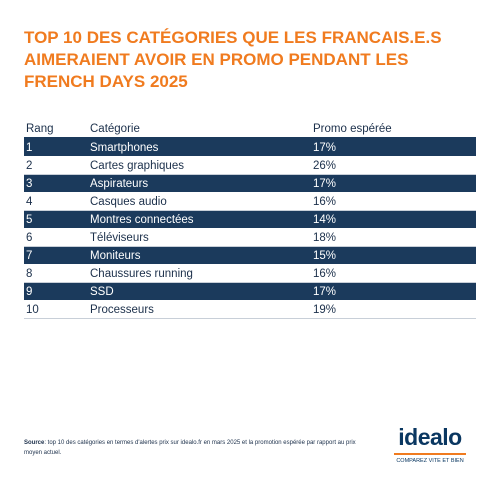 This screenshot has height=499, width=500. Describe the element at coordinates (199, 147) in the screenshot. I see `table-cell: Smartphones` at that location.